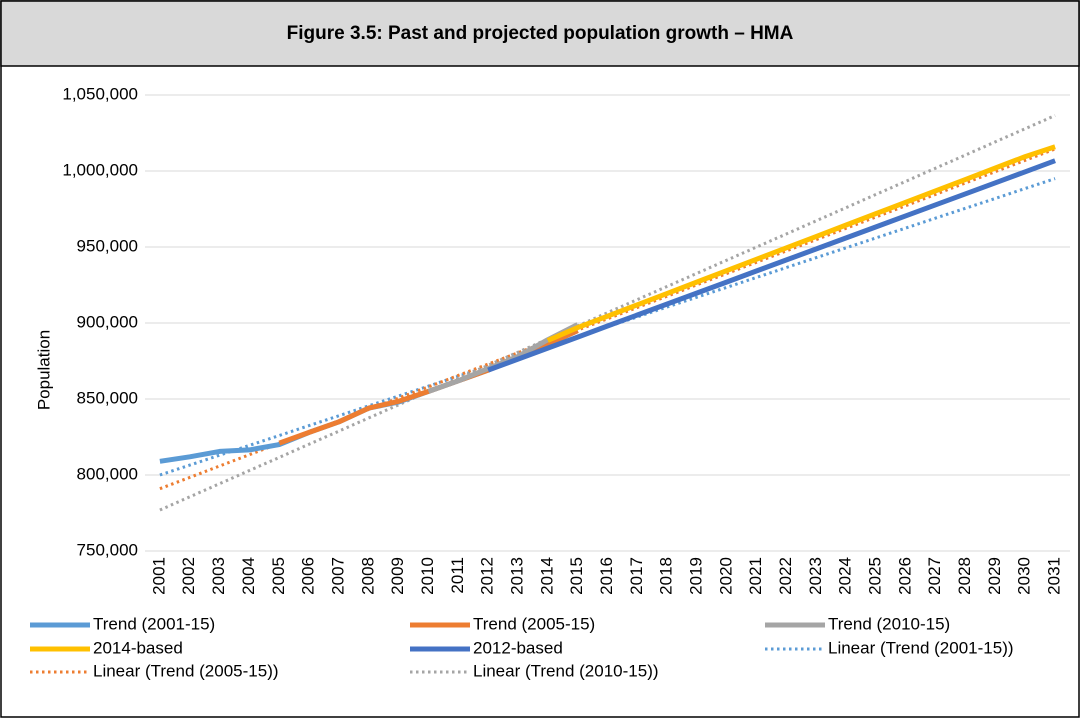  Describe the element at coordinates (154, 623) in the screenshot. I see `legend-label: Trend (2001-15)` at that location.